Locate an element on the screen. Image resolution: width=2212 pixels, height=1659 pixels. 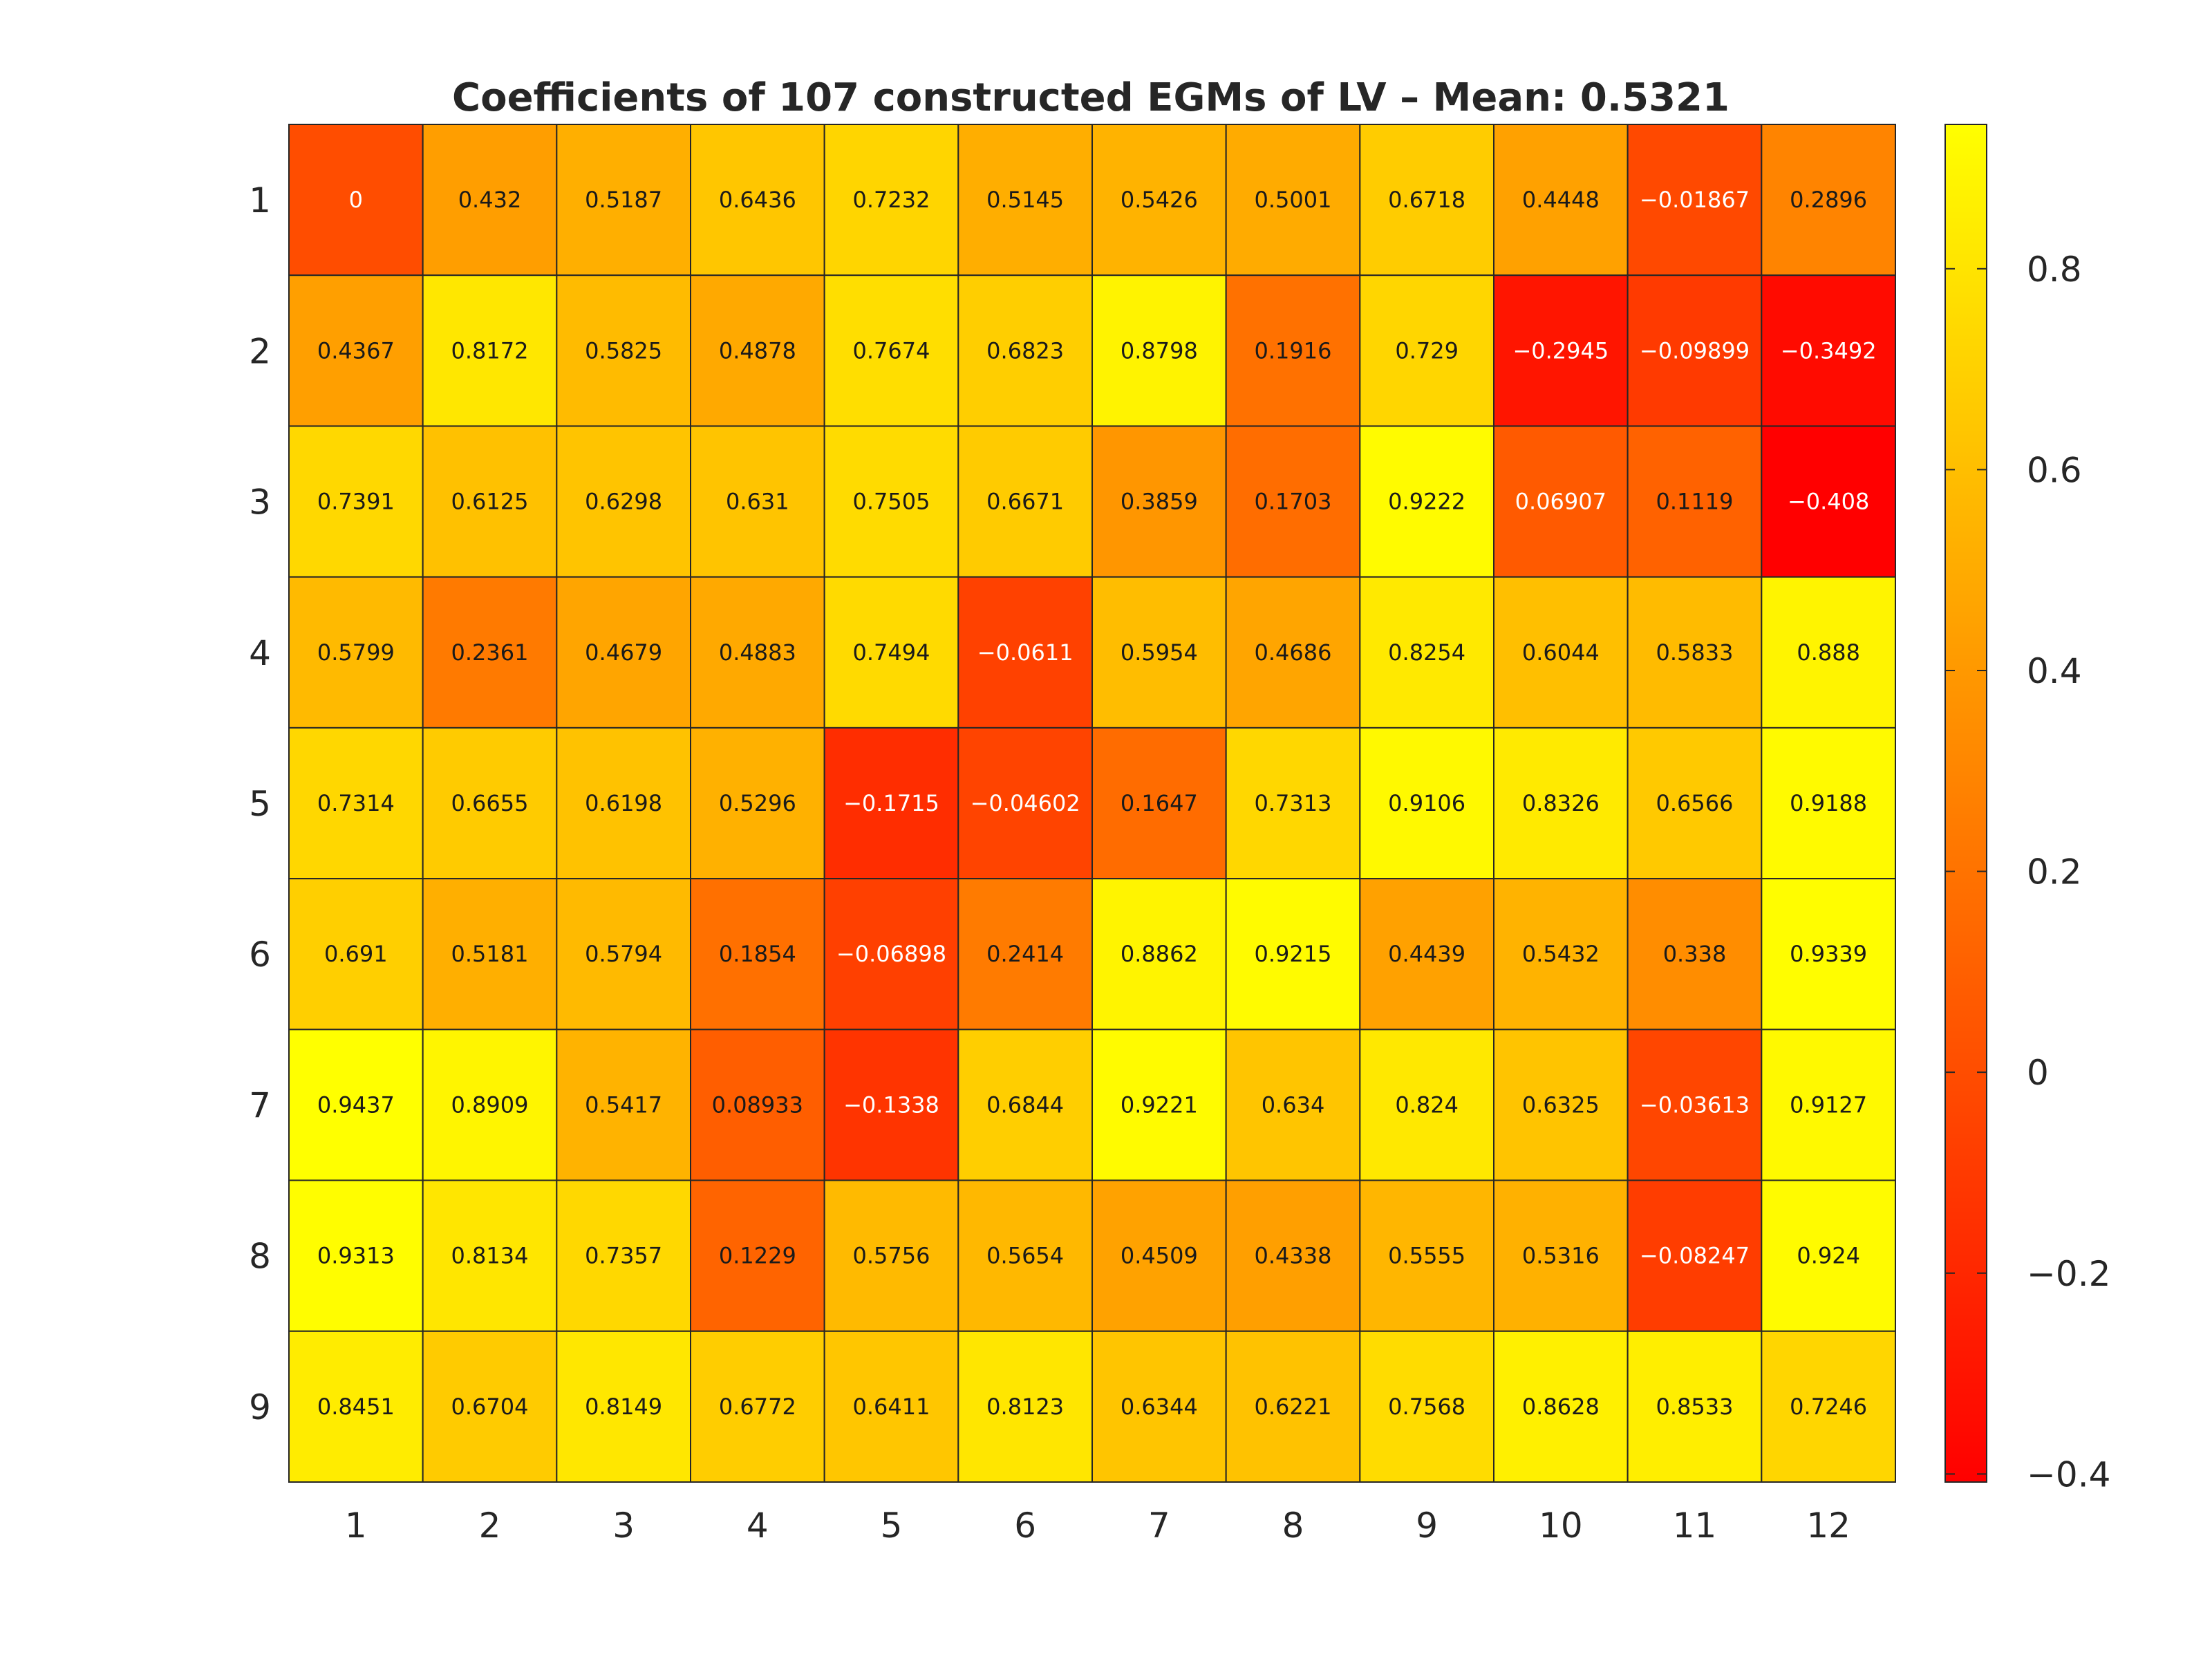
colorbar-gradient is located at coordinates (1966, 803).